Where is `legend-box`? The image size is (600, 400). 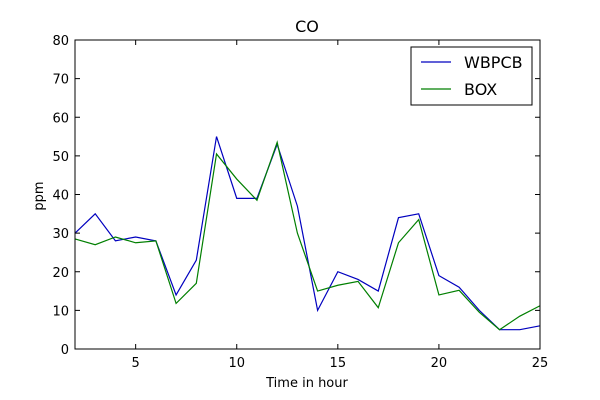 legend-box is located at coordinates (471, 76).